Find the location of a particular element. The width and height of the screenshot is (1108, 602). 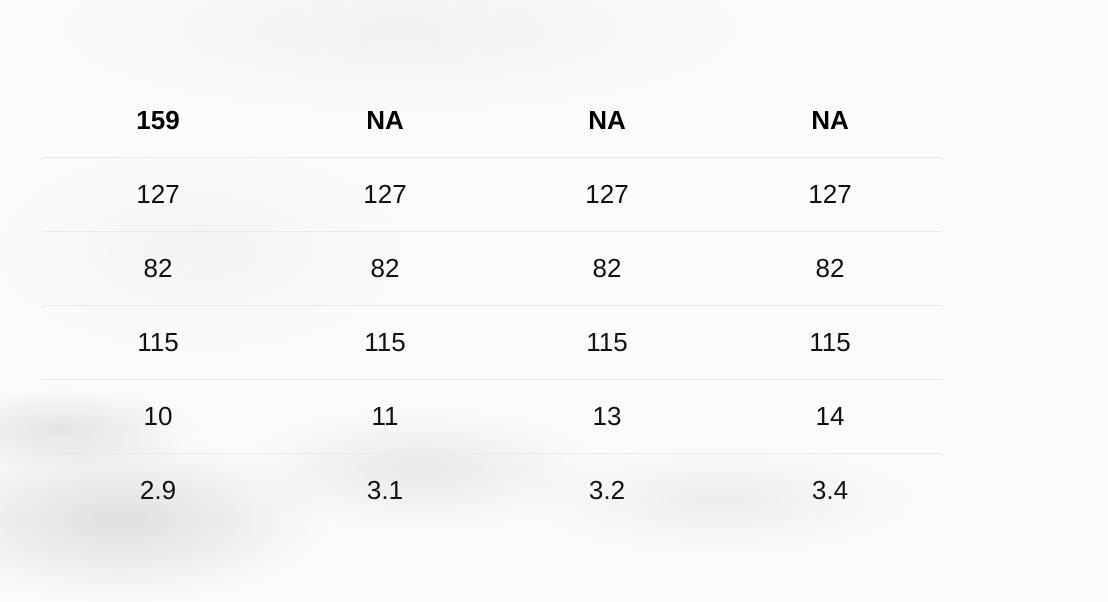

table-cell: 11 is located at coordinates (385, 416).